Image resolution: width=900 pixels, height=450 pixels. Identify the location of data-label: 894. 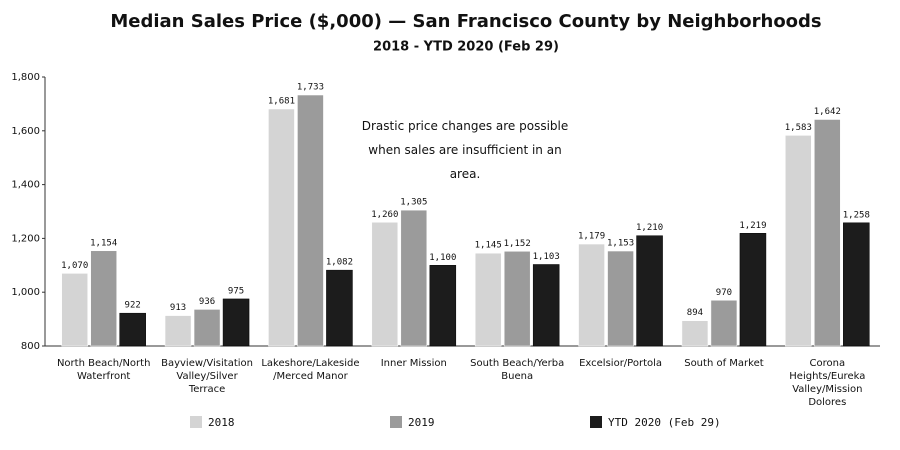
(695, 313).